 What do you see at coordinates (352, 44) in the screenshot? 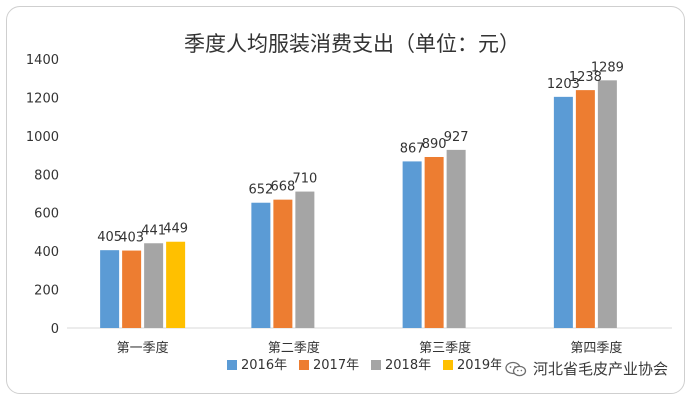
I see `chart-title: 季度人均服装消费支出（单位：元）` at bounding box center [352, 44].